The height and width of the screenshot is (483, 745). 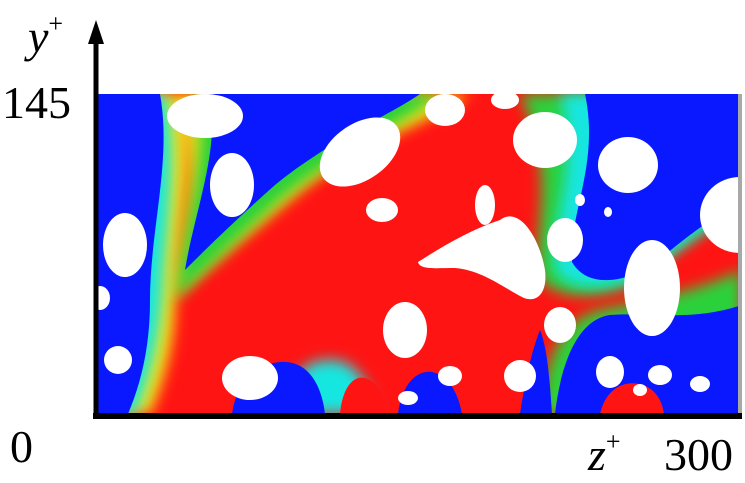 I want to click on x-axis-superscript: +, so click(x=613, y=441).